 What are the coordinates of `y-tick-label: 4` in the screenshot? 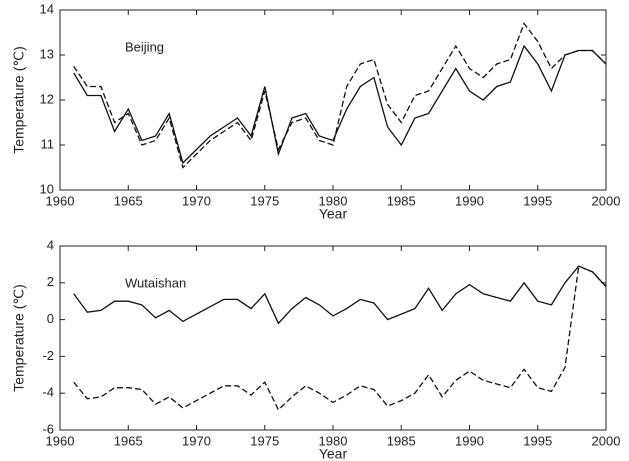 It's located at (50, 244).